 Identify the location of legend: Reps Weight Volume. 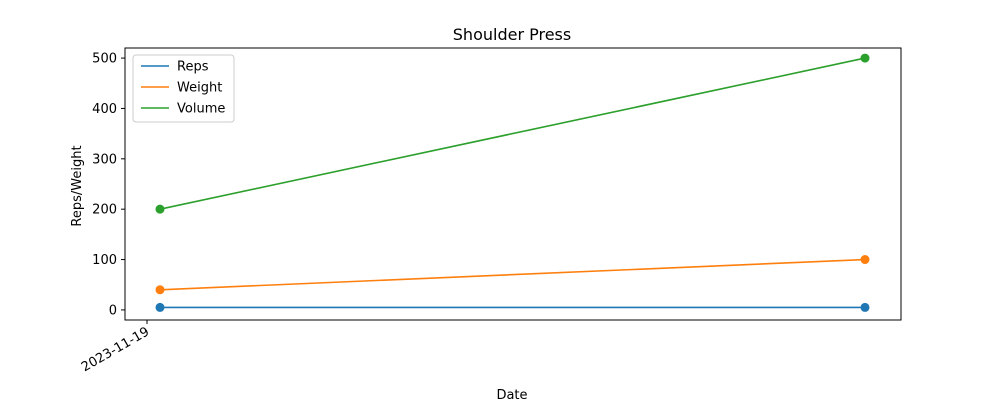
(183, 88).